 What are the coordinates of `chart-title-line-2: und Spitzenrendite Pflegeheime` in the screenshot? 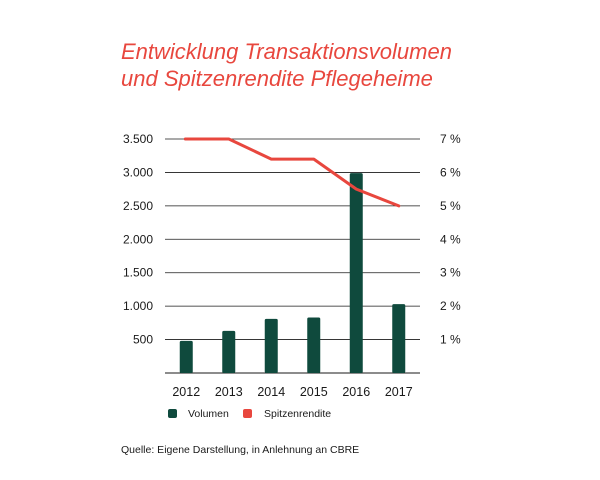 It's located at (277, 78).